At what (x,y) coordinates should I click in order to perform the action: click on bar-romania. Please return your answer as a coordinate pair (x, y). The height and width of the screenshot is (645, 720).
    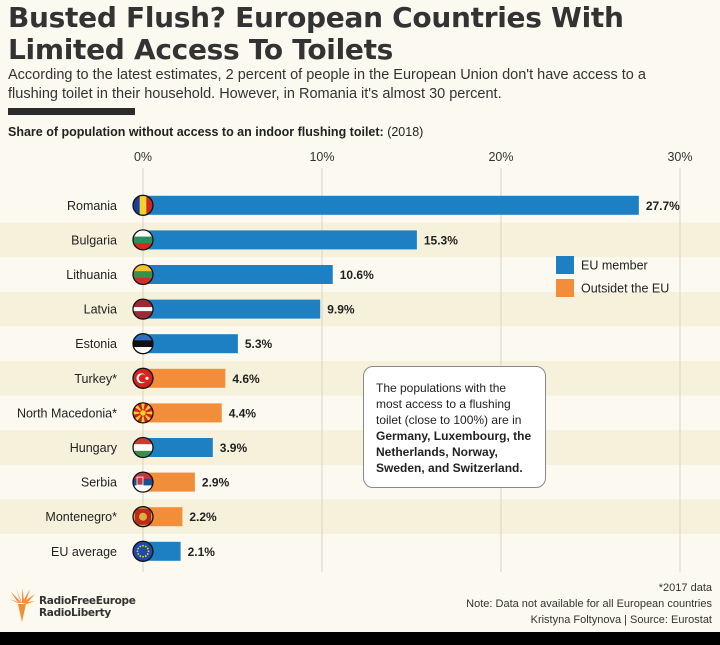
    Looking at the image, I should click on (391, 205).